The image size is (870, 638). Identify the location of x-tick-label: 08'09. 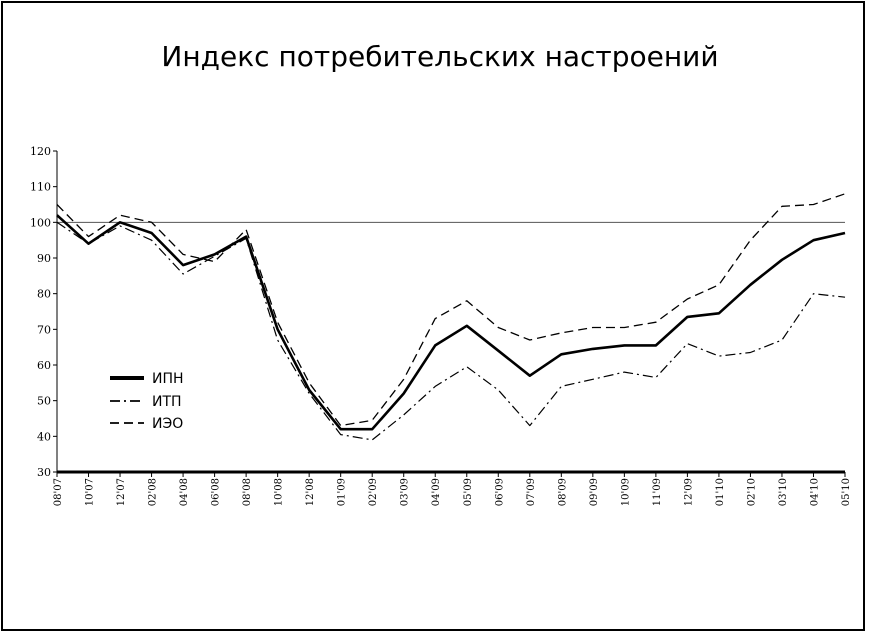
(562, 492).